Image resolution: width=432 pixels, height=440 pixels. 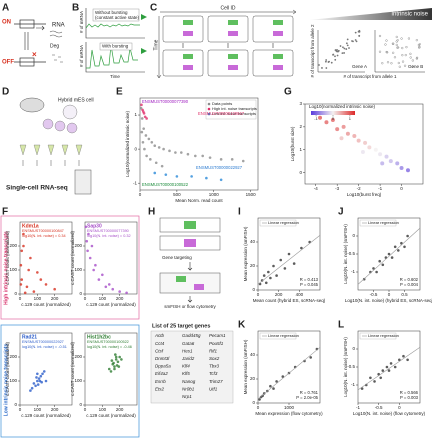 I want to click on step-label: Gene targeting, so click(x=177, y=257).